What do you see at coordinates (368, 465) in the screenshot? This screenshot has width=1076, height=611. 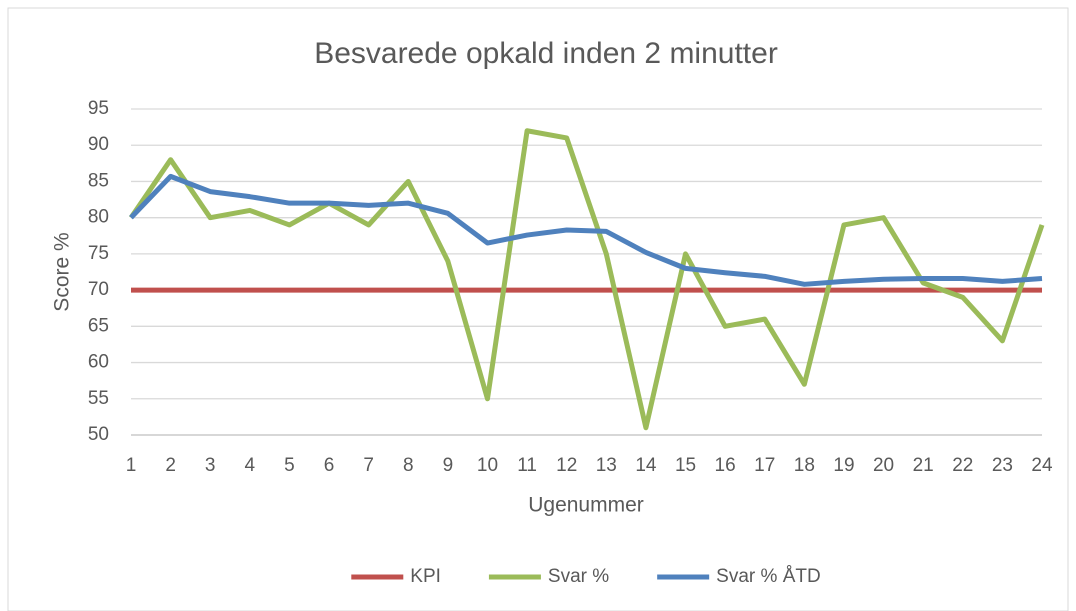 I see `x-tick-label: 7` at bounding box center [368, 465].